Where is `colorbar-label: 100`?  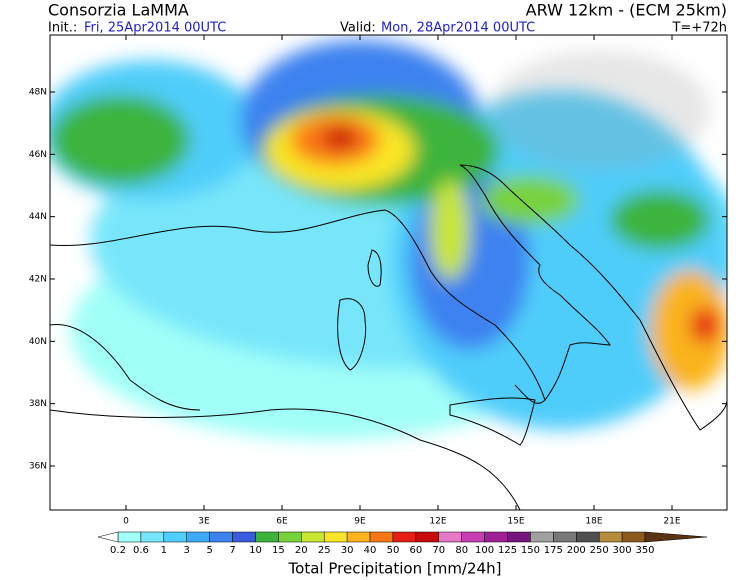
colorbar-label: 100 is located at coordinates (484, 550).